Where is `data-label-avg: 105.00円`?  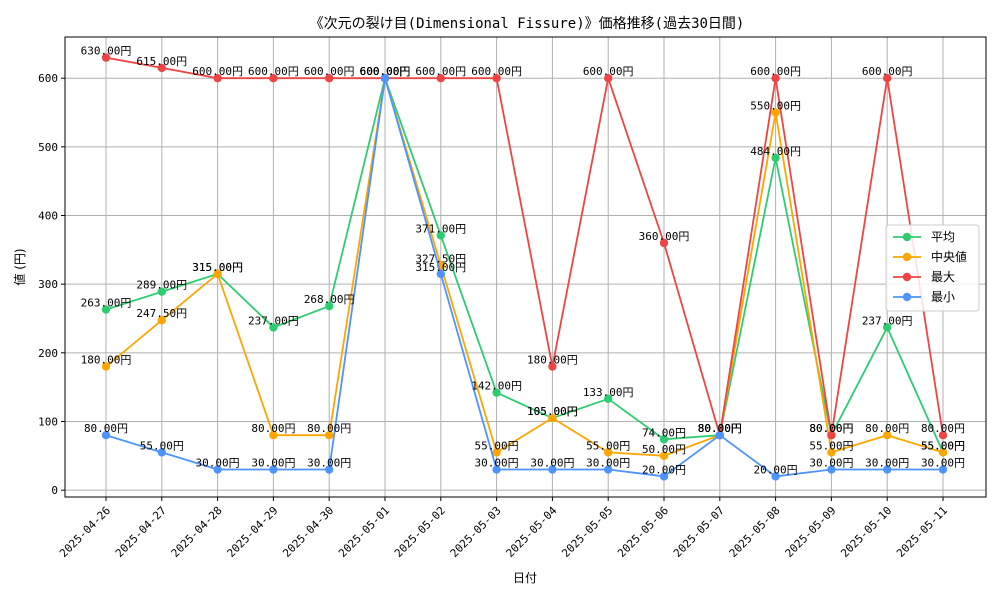
data-label-avg: 105.00円 is located at coordinates (552, 411).